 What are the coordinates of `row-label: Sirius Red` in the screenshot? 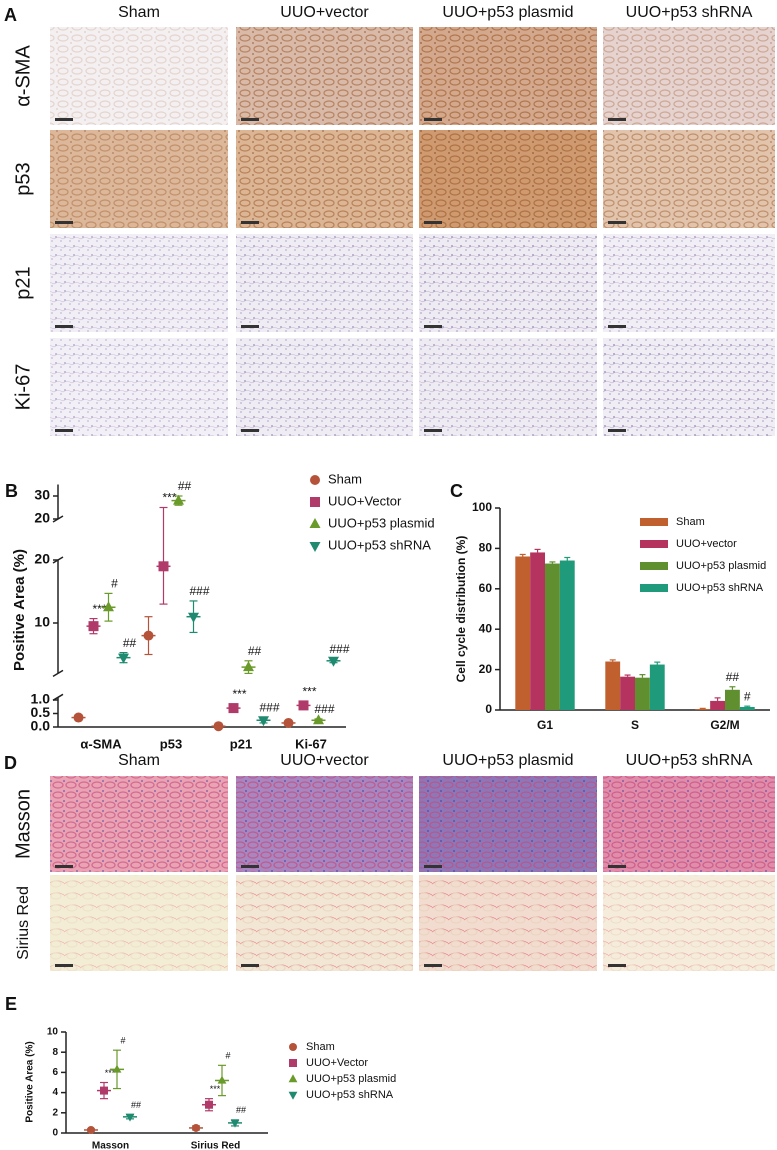 It's located at (23, 923).